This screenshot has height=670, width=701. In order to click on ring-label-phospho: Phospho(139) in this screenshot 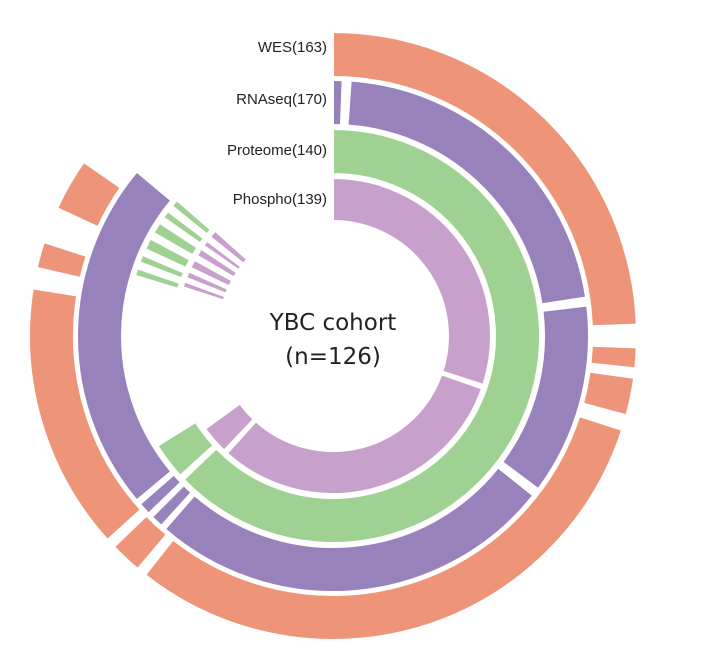, I will do `click(280, 199)`.